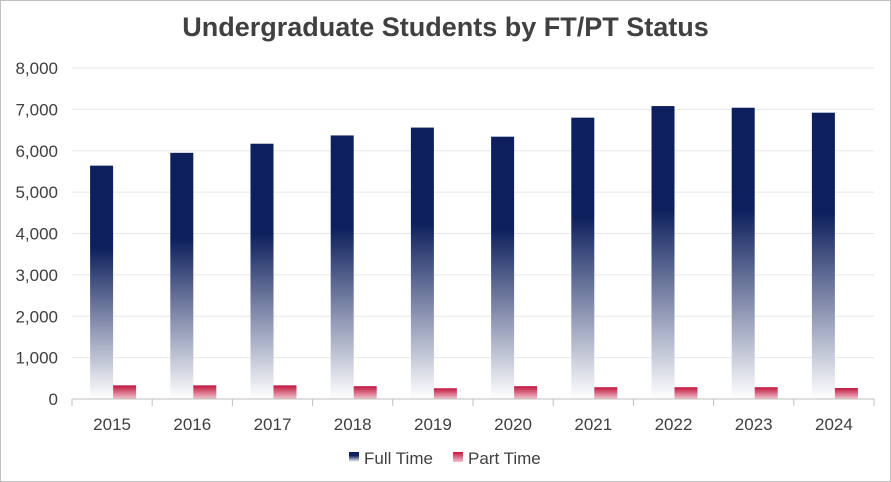 This screenshot has height=482, width=891. I want to click on legend-label: Full Time, so click(398, 458).